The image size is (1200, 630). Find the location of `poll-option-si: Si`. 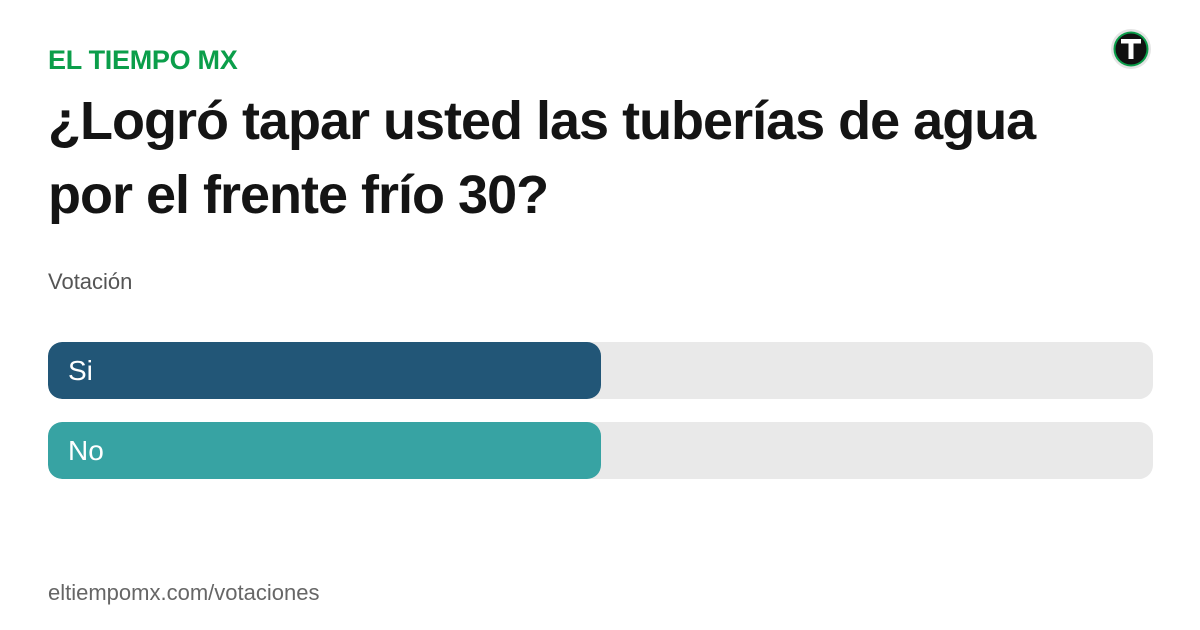

poll-option-si: Si is located at coordinates (600, 370).